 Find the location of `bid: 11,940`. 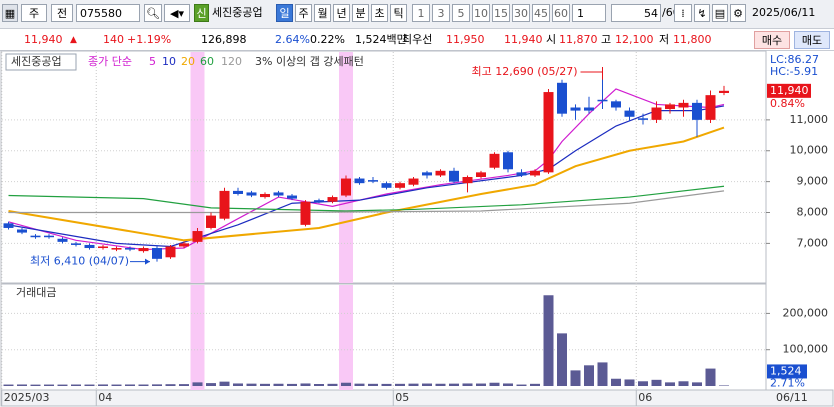

bid: 11,940 is located at coordinates (523, 39).